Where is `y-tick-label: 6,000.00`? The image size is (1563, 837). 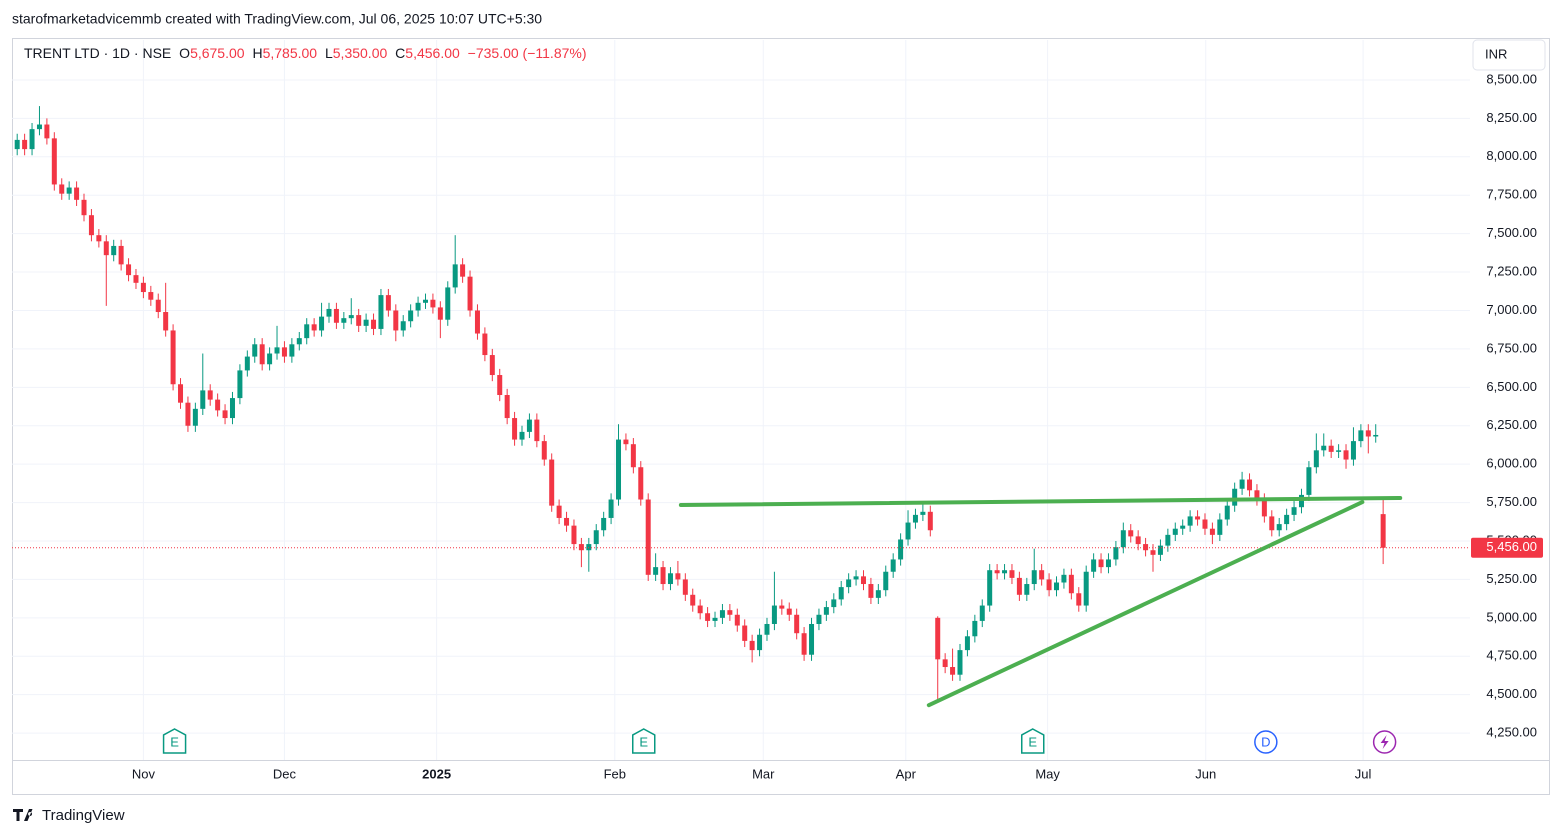
y-tick-label: 6,000.00 is located at coordinates (1511, 463).